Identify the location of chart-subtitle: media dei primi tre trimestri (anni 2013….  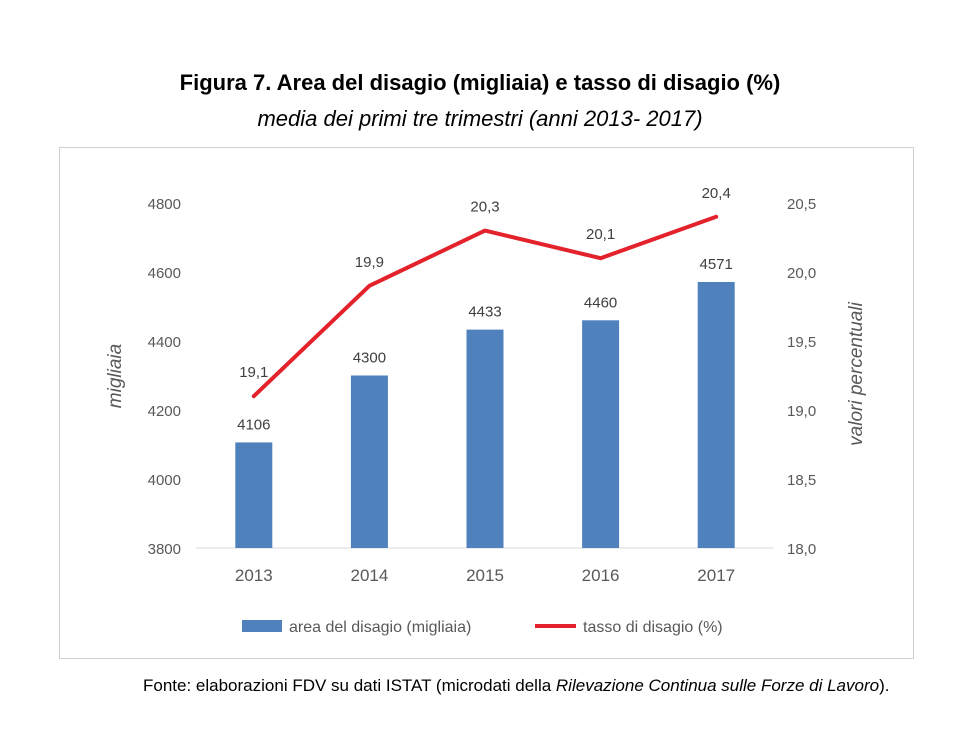
(480, 118).